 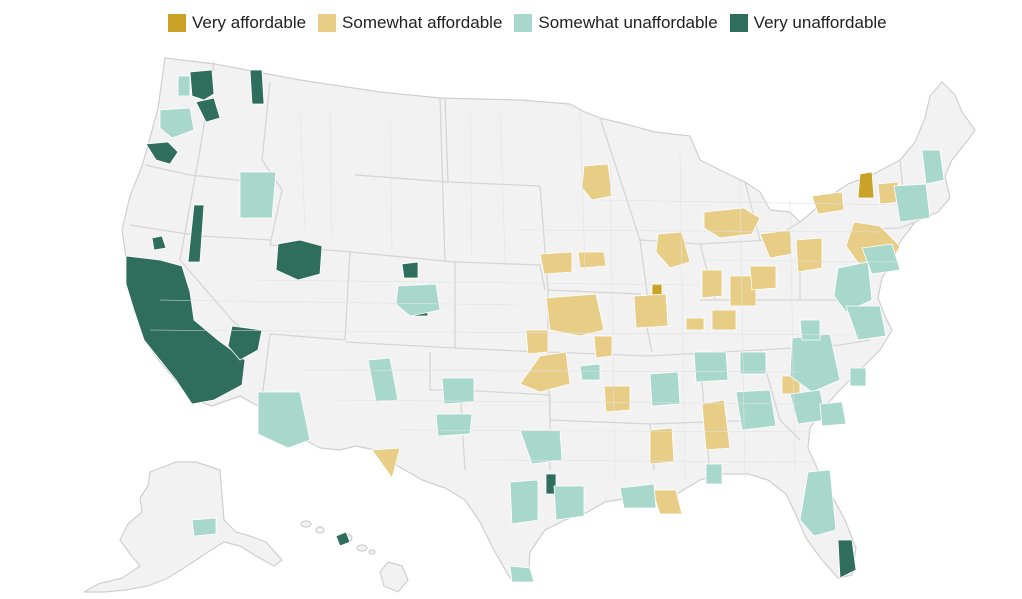 I want to click on hawaii, so click(x=354, y=556).